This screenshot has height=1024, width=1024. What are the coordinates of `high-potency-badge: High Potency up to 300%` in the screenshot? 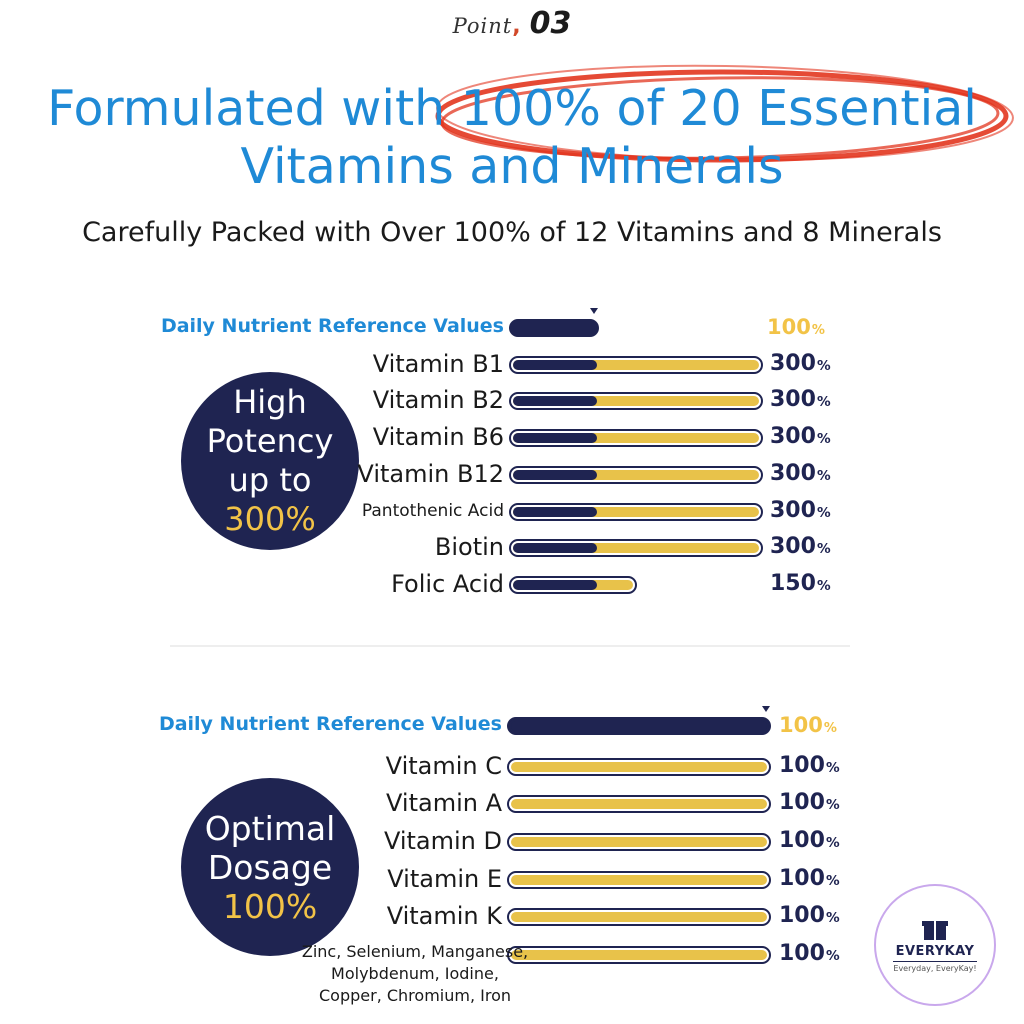 It's located at (270, 461).